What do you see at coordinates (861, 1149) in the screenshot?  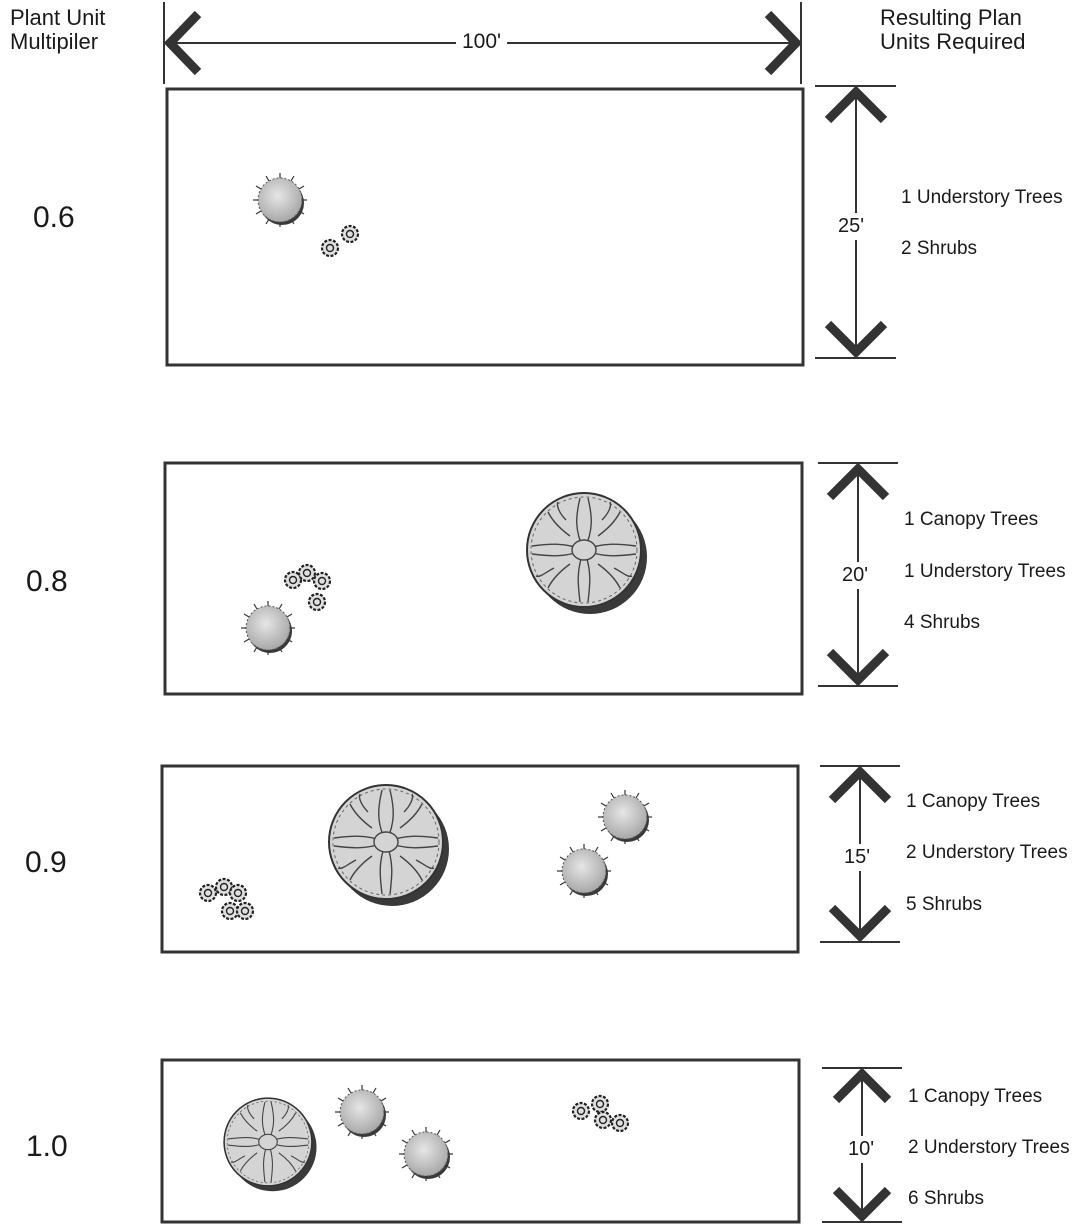 I see `depth-label: 10'` at bounding box center [861, 1149].